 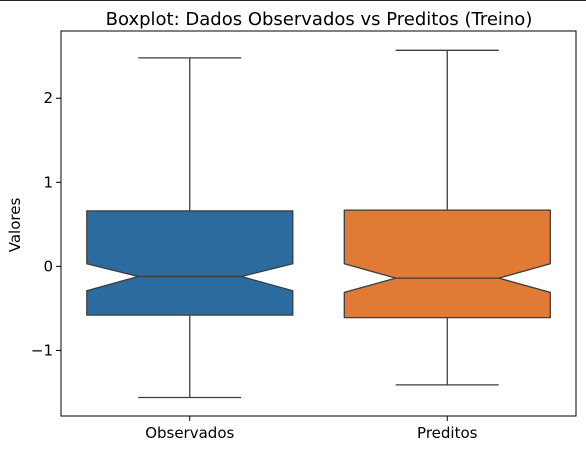 I want to click on top-border-line, so click(x=293, y=0).